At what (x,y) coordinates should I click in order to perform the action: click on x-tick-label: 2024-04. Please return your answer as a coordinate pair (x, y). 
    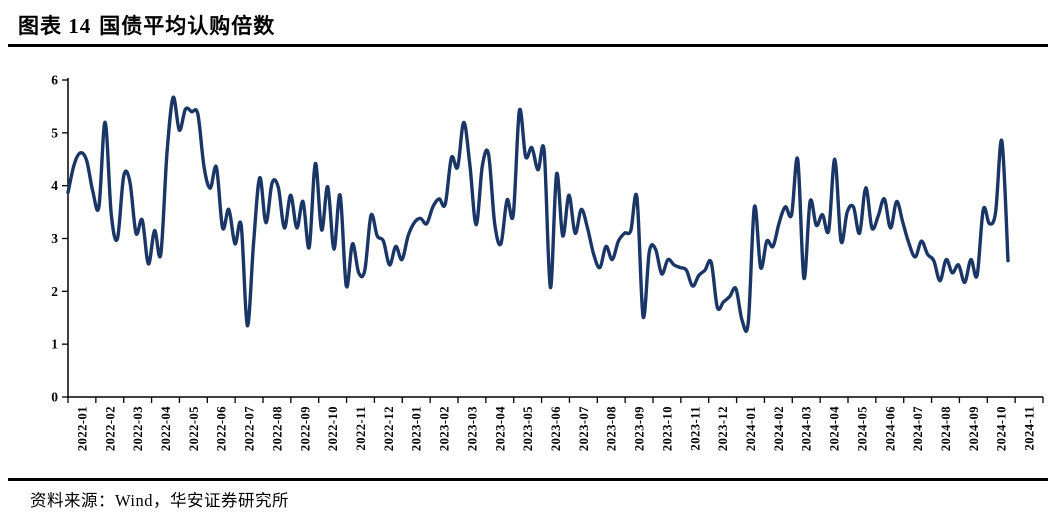
    Looking at the image, I should click on (835, 428).